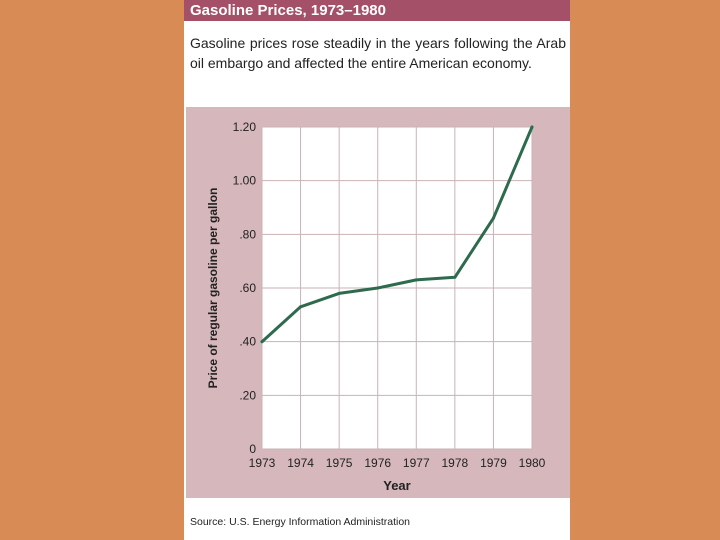 This screenshot has width=720, height=540. Describe the element at coordinates (247, 234) in the screenshot. I see `y-tick-label: .80` at that location.